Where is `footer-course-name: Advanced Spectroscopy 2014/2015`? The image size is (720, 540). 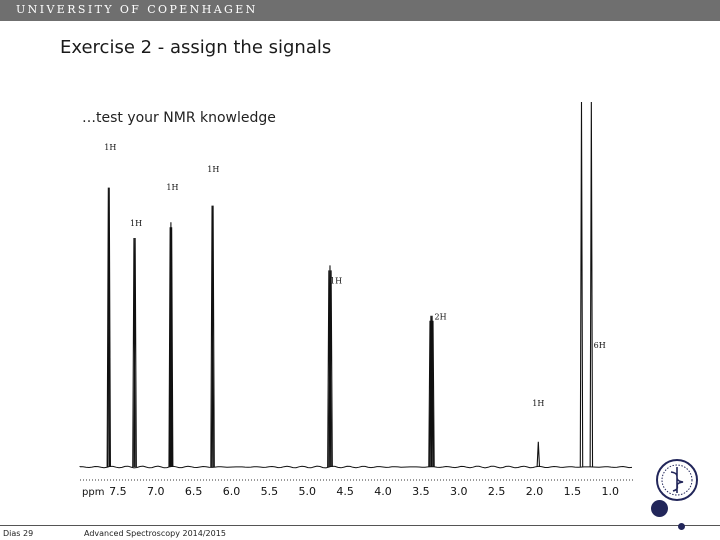 footer-course-name: Advanced Spectroscopy 2014/2015 is located at coordinates (155, 533).